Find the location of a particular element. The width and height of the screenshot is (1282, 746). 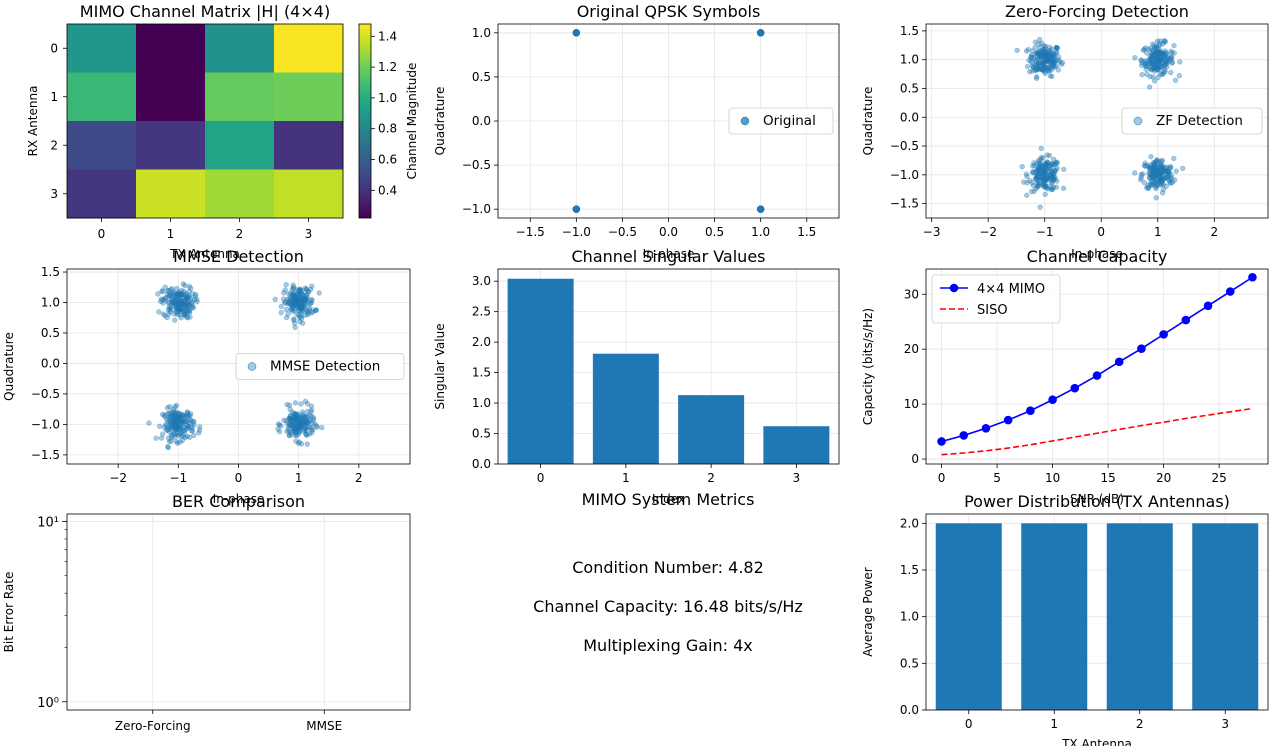

y-tick-label: 0 is located at coordinates (54, 48).